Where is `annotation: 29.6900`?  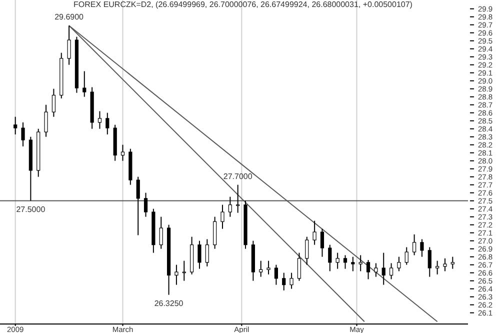 annotation: 29.6900 is located at coordinates (69, 17).